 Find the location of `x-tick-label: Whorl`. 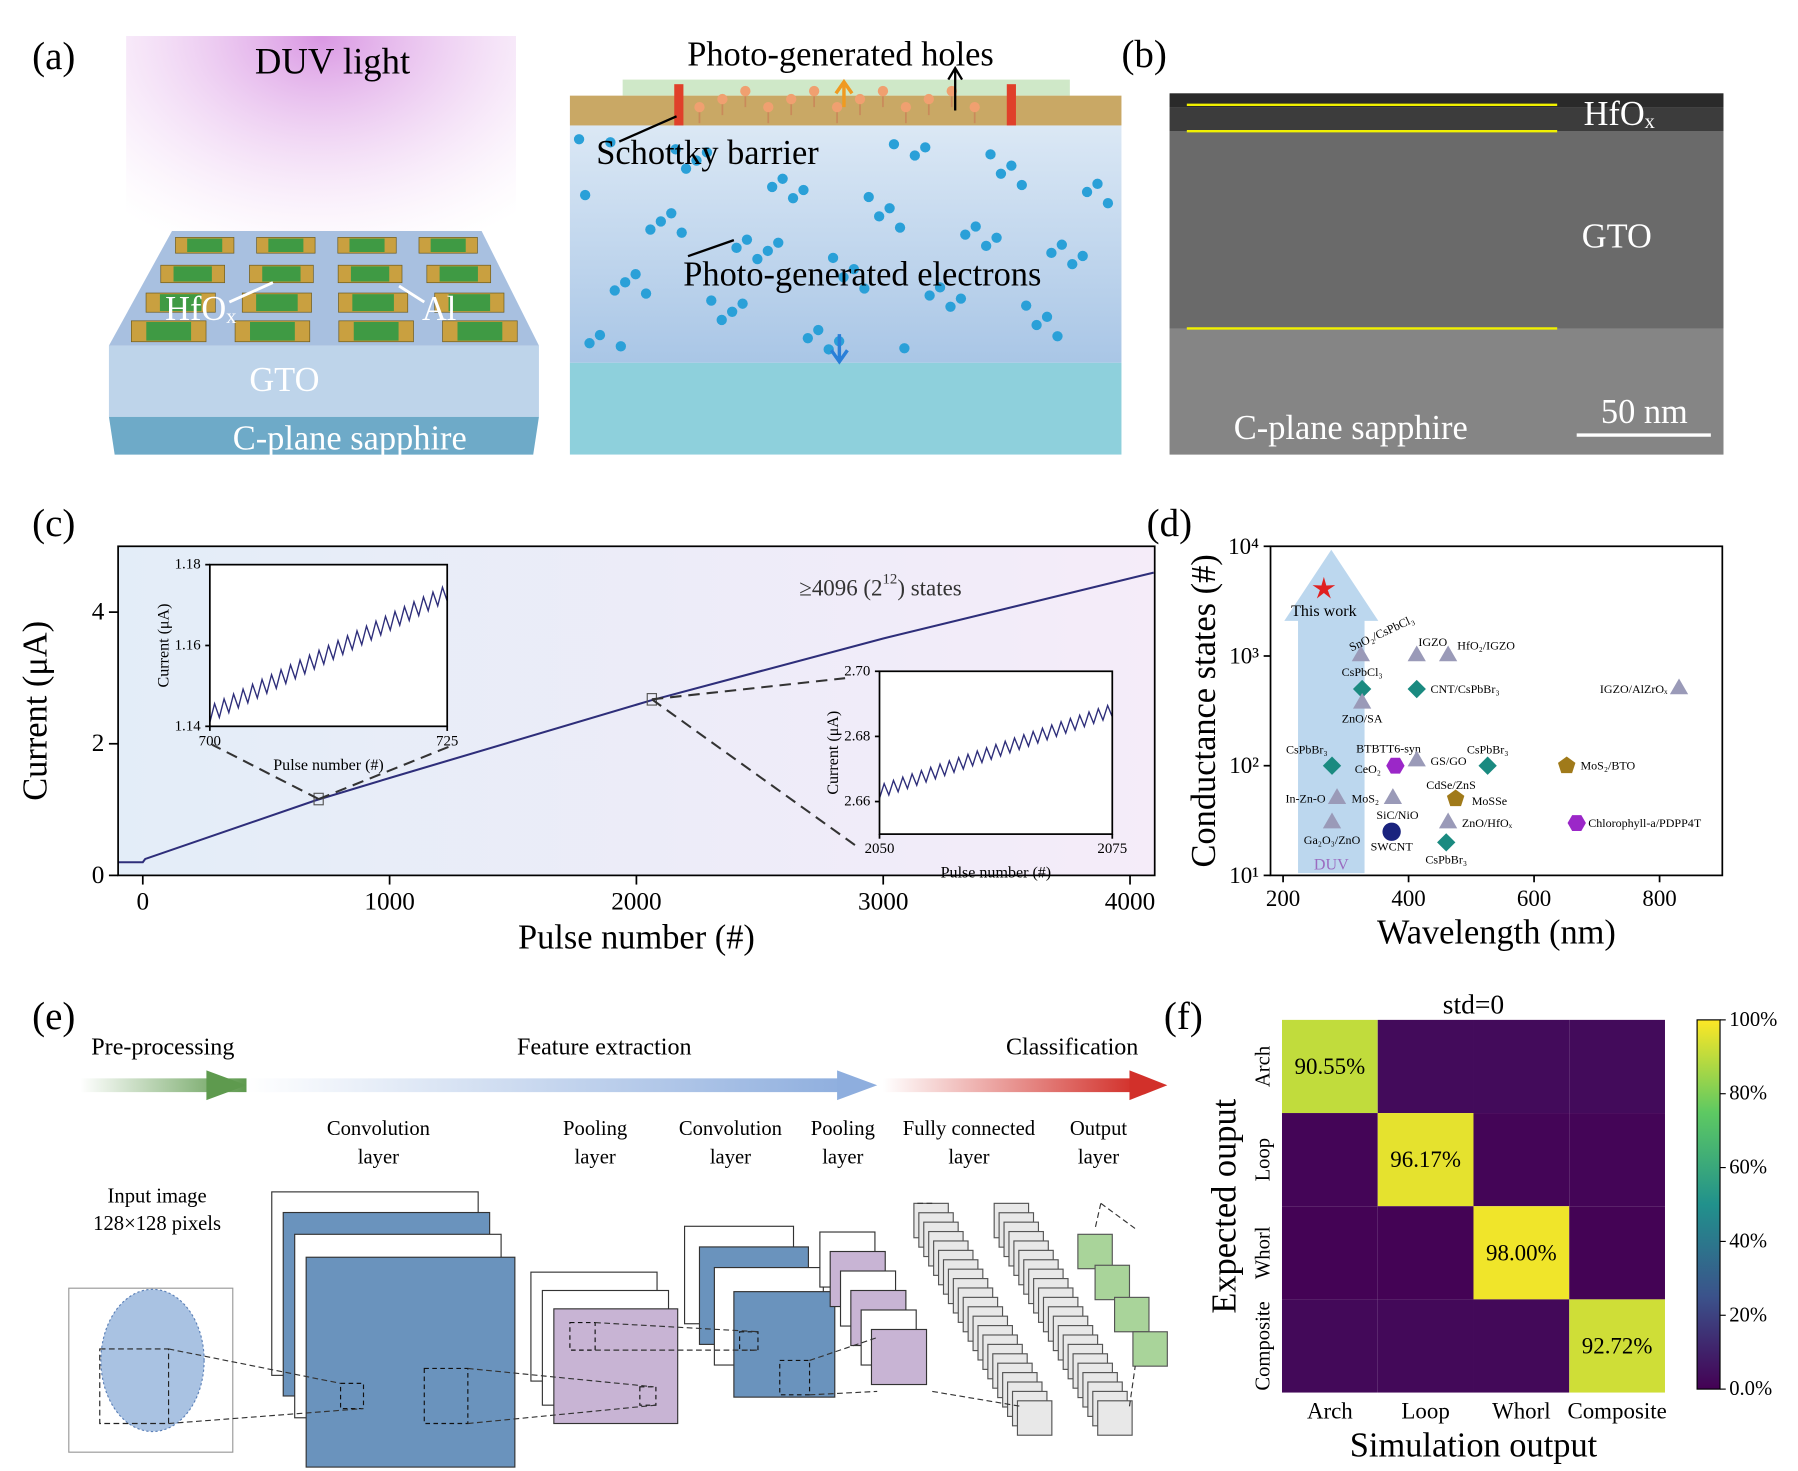

x-tick-label: Whorl is located at coordinates (1521, 1410).